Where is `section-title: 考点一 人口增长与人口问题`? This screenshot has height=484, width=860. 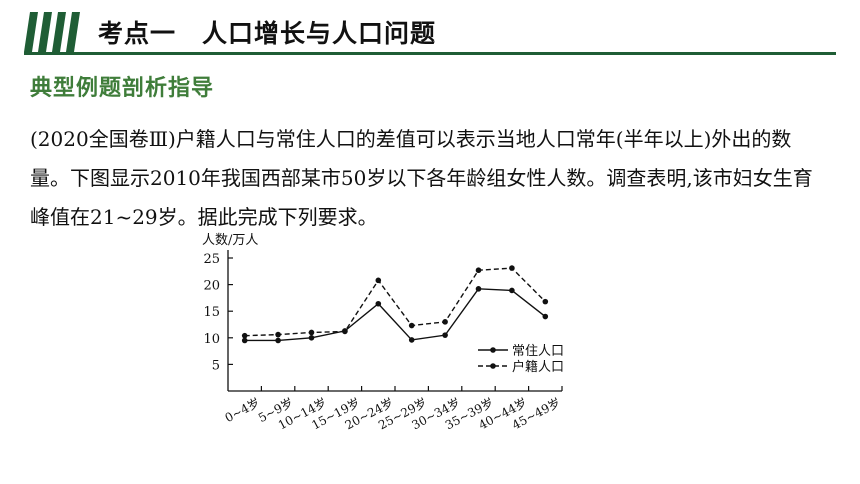
section-title: 考点一 人口增长与人口问题 is located at coordinates (267, 33).